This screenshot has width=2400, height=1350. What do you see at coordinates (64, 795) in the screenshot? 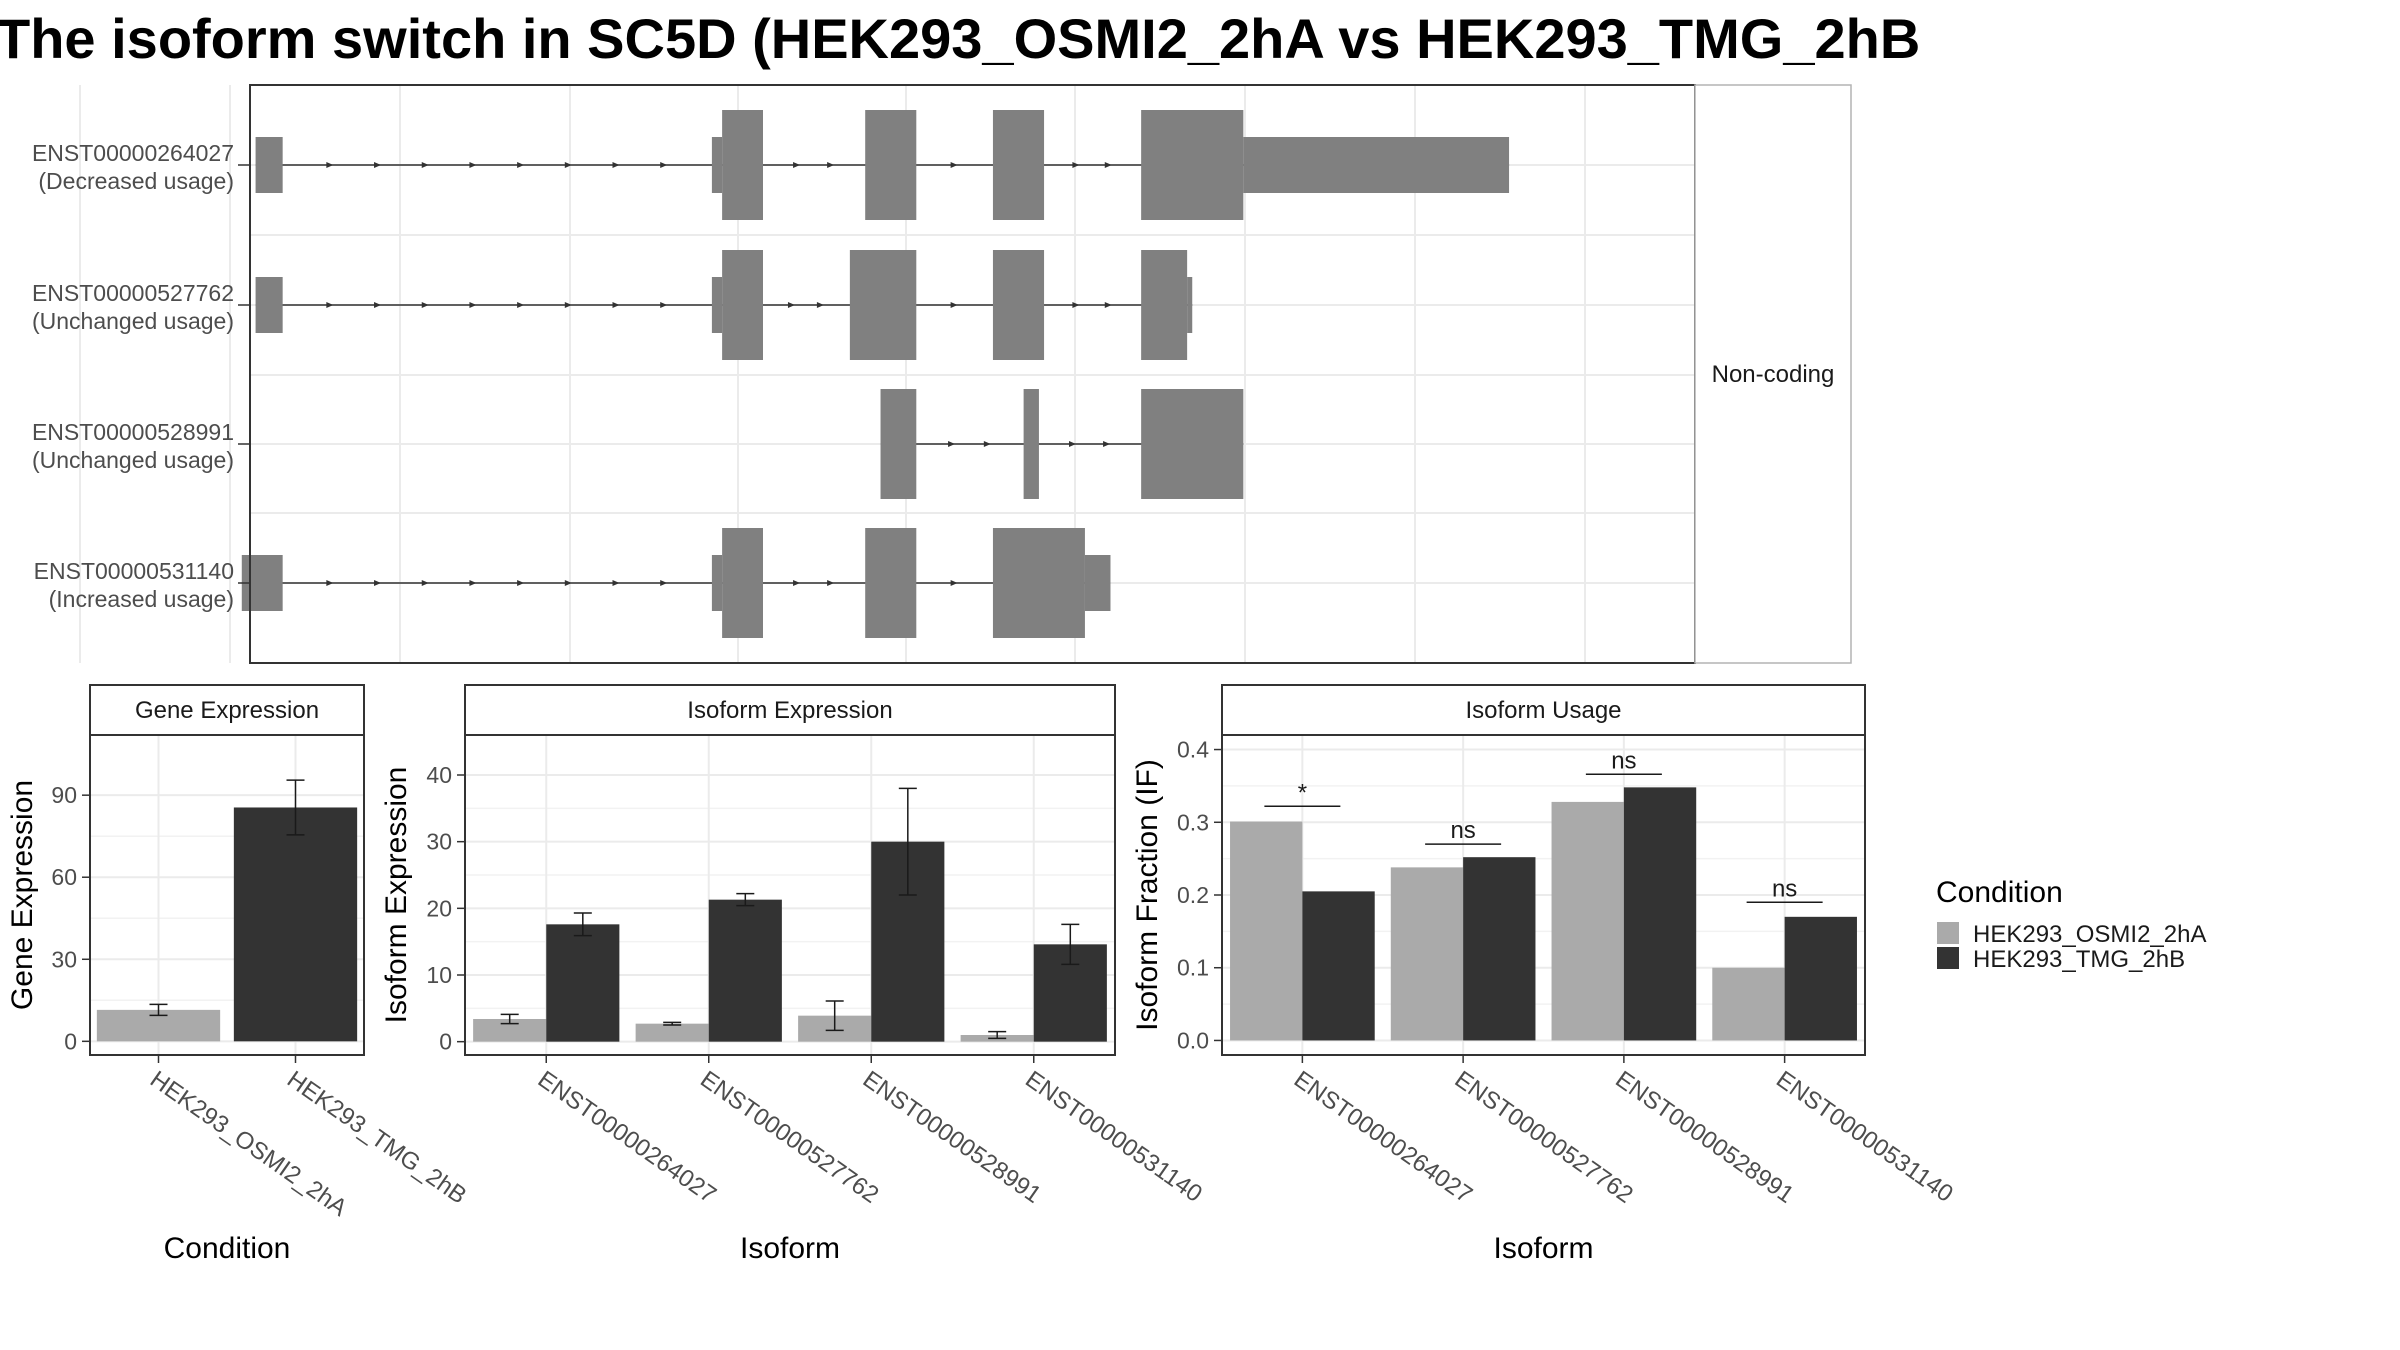
I see `y-tick-label: 90` at bounding box center [64, 795].